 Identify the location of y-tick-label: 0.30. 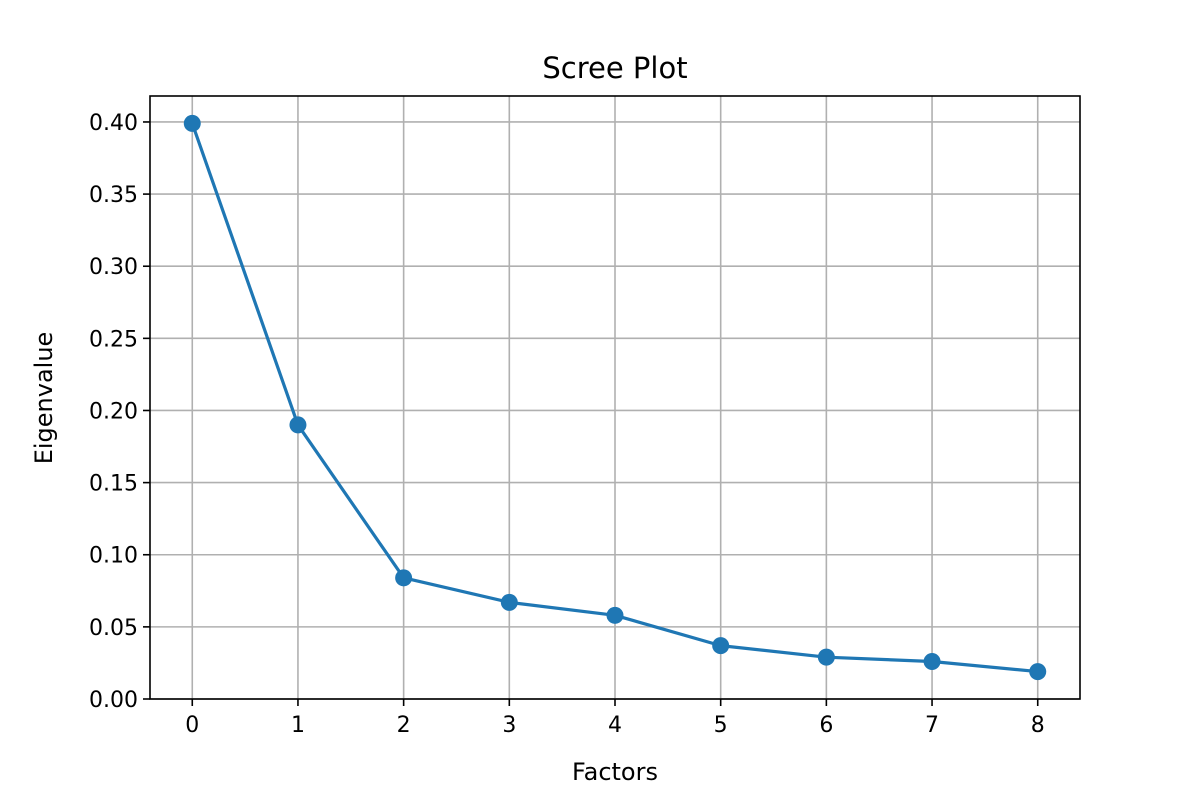
(113, 267).